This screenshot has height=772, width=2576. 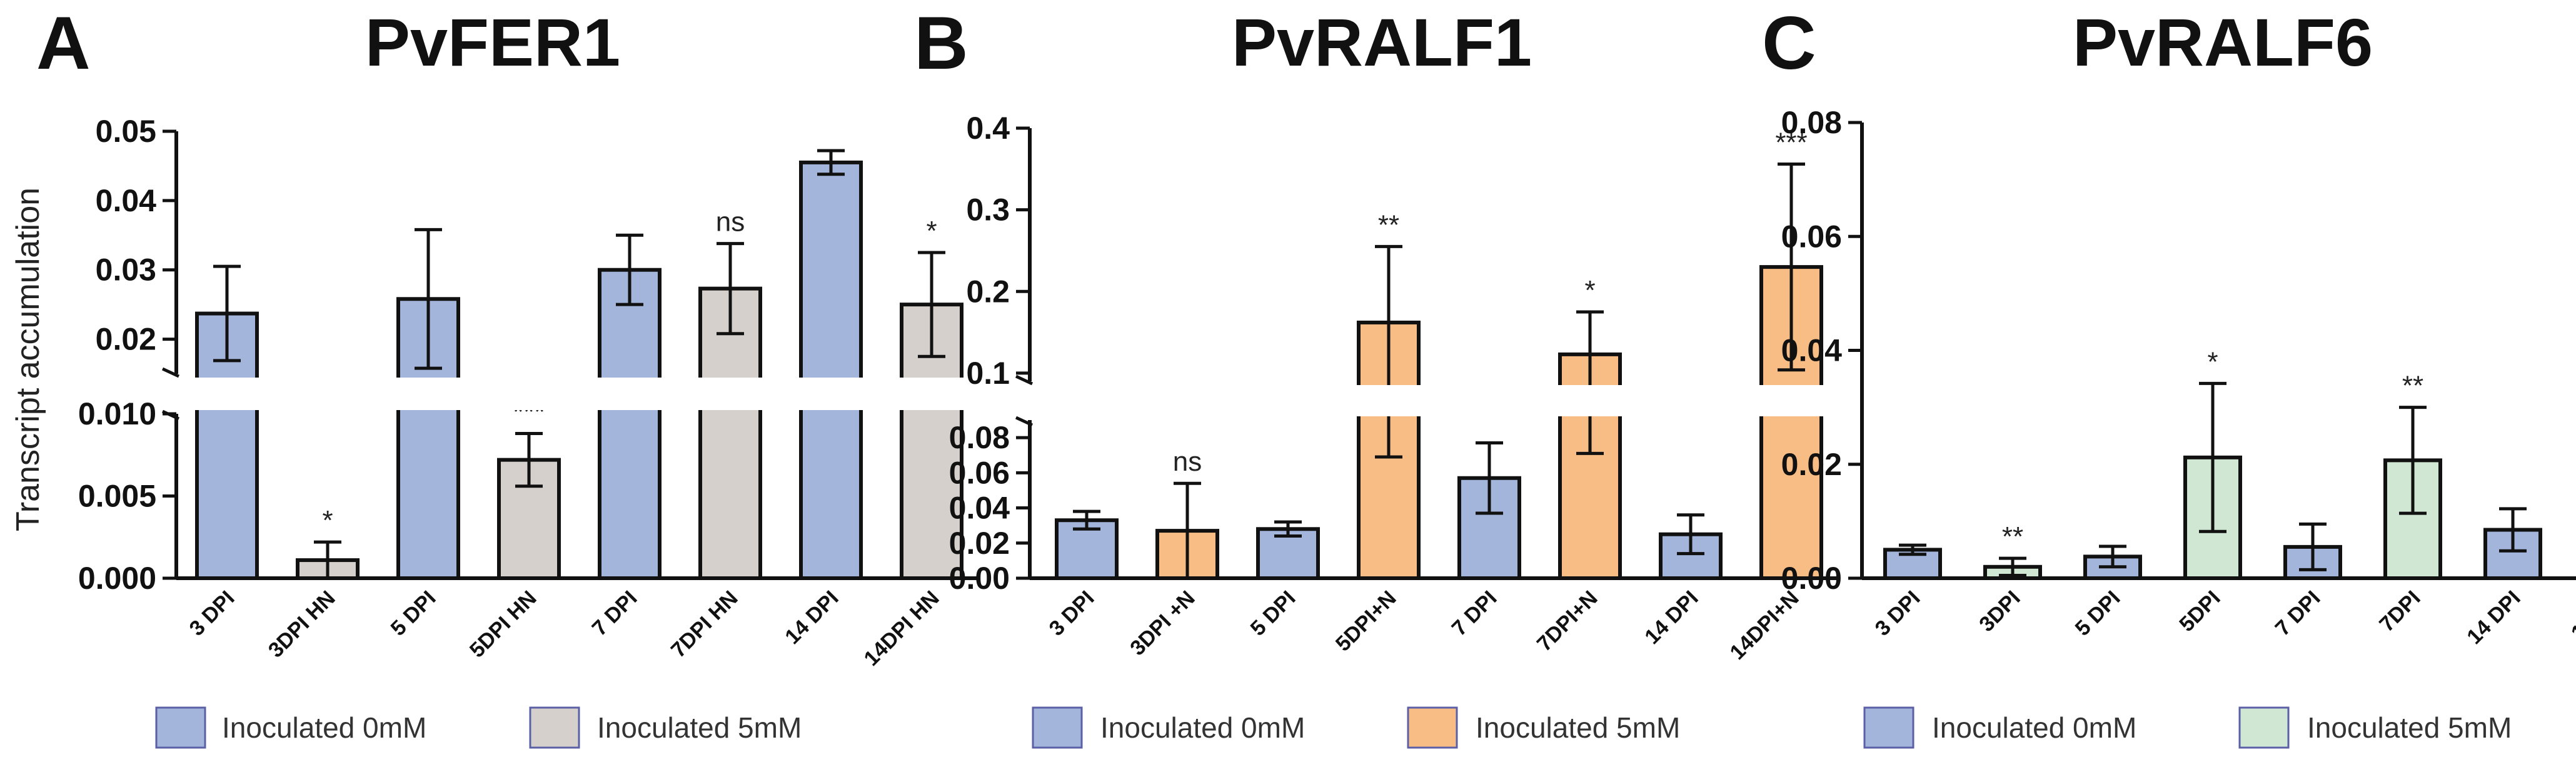 I want to click on legend-label-b-0: Inoculated 0mM, so click(x=1202, y=727).